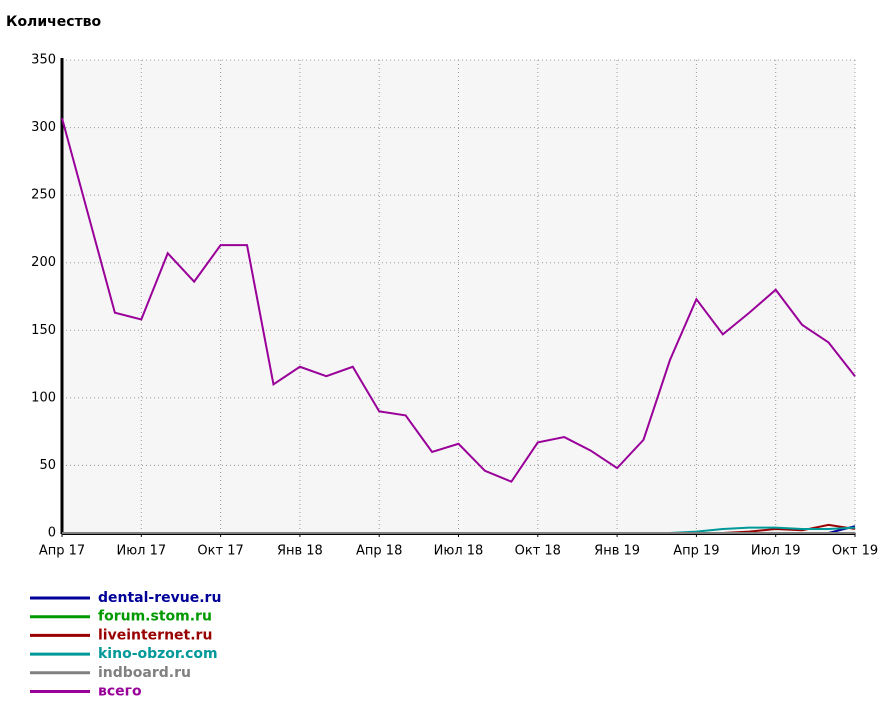 The height and width of the screenshot is (720, 887). What do you see at coordinates (159, 598) in the screenshot?
I see `legend-label: dental-revue.ru` at bounding box center [159, 598].